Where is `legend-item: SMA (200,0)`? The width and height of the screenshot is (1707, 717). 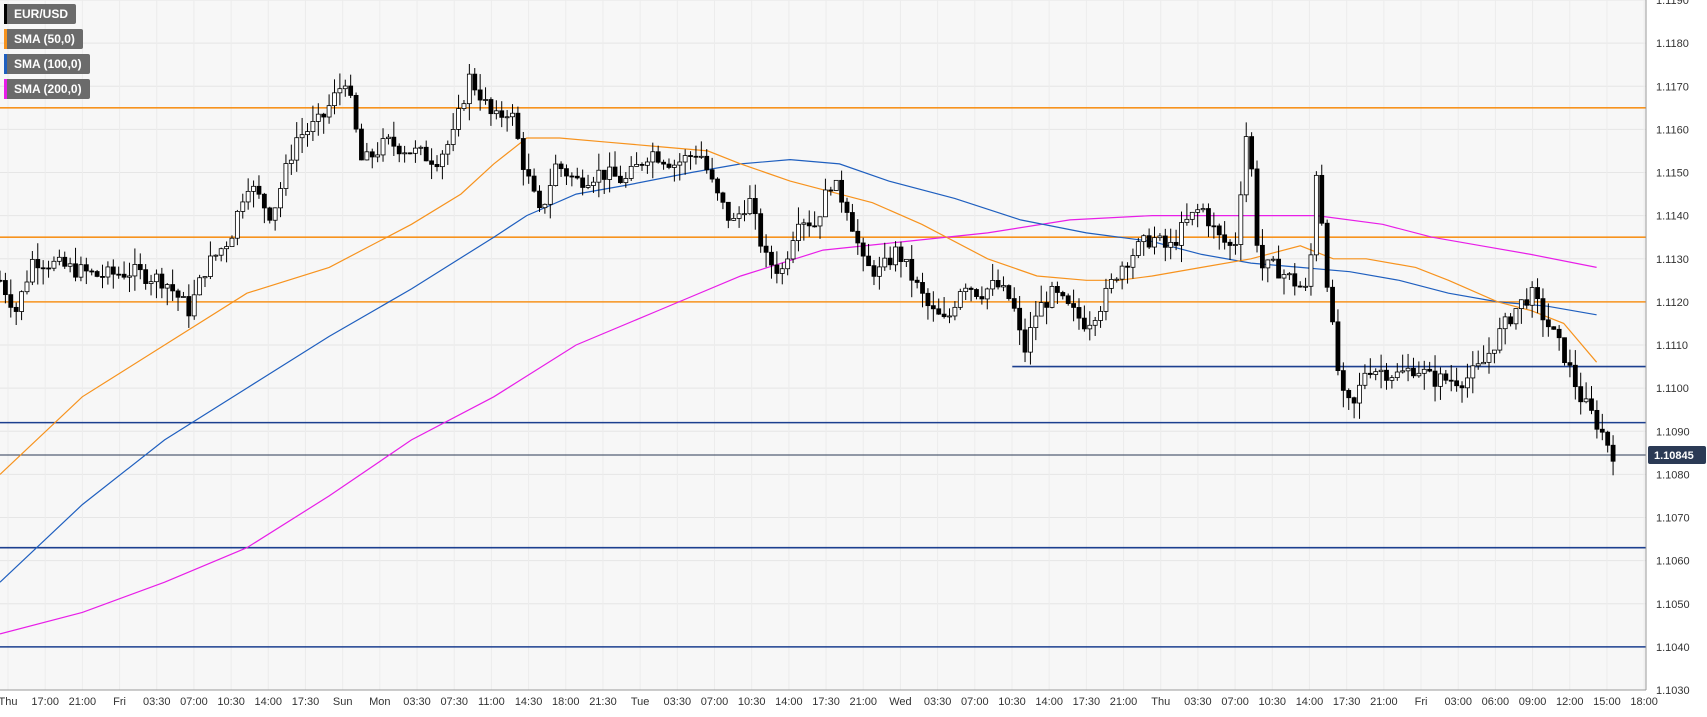
legend-item: SMA (200,0) is located at coordinates (47, 89).